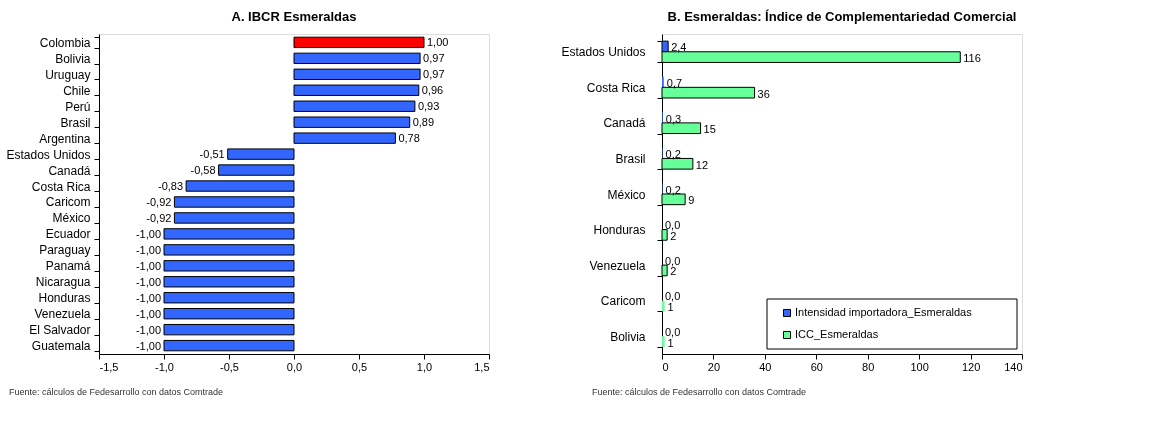 Image resolution: width=1167 pixels, height=445 pixels. I want to click on data-label: 0,93, so click(428, 106).